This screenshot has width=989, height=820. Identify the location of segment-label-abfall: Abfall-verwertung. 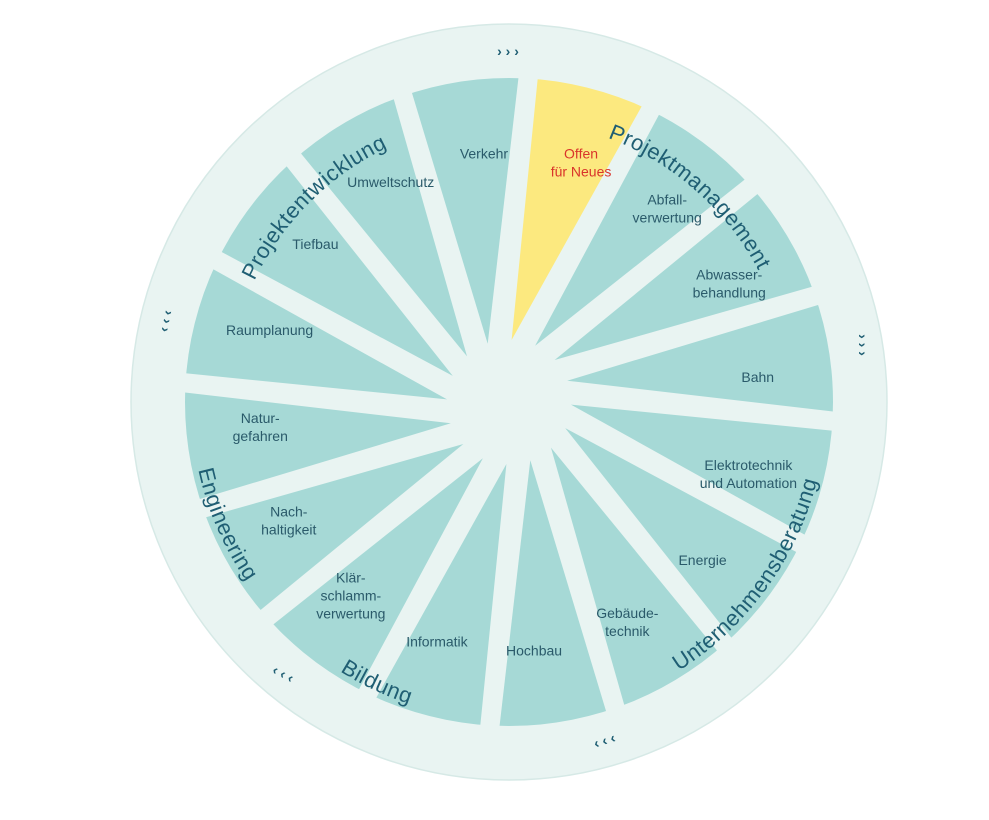
(667, 208).